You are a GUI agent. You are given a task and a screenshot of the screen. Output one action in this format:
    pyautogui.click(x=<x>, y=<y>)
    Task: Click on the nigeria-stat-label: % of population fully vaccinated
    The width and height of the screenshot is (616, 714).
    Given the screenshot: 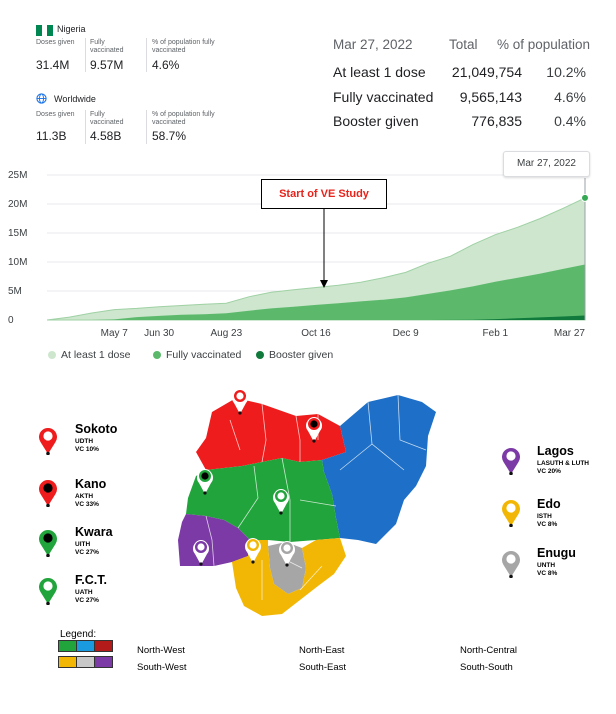 What is the action you would take?
    pyautogui.click(x=183, y=46)
    